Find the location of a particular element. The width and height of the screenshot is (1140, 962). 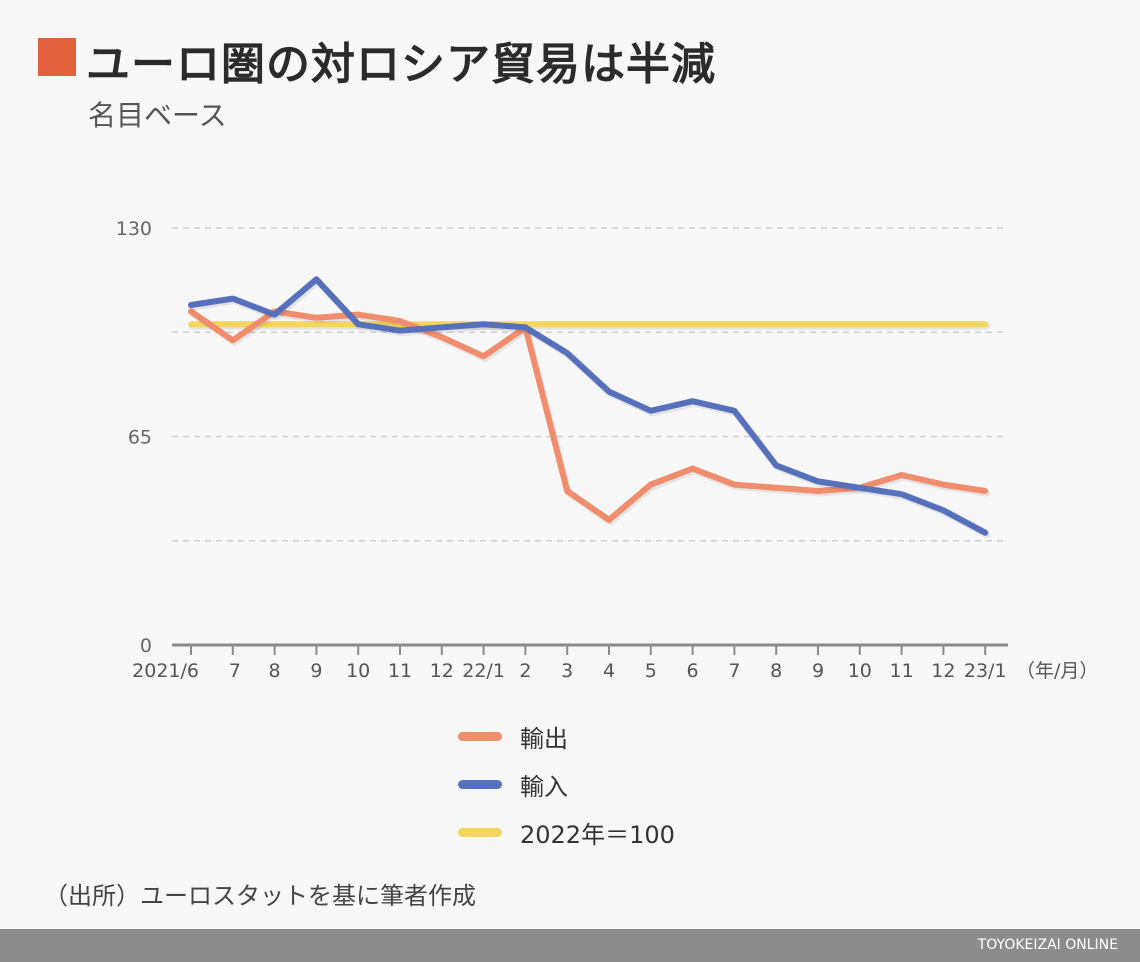

y-tick-label: 65 is located at coordinates (140, 438).